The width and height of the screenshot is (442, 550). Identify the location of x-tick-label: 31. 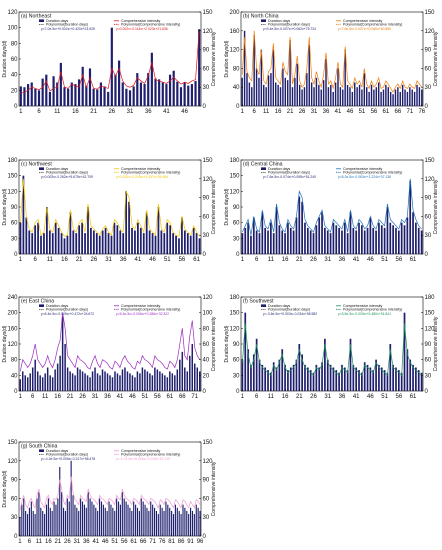
(108, 260).